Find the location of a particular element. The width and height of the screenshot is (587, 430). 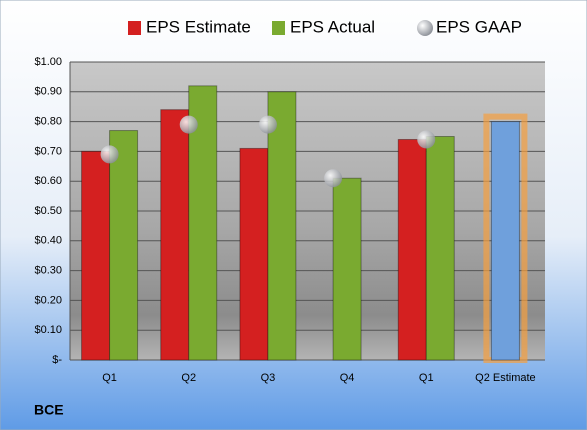

y-tick-label: $0.40 is located at coordinates (48, 241).